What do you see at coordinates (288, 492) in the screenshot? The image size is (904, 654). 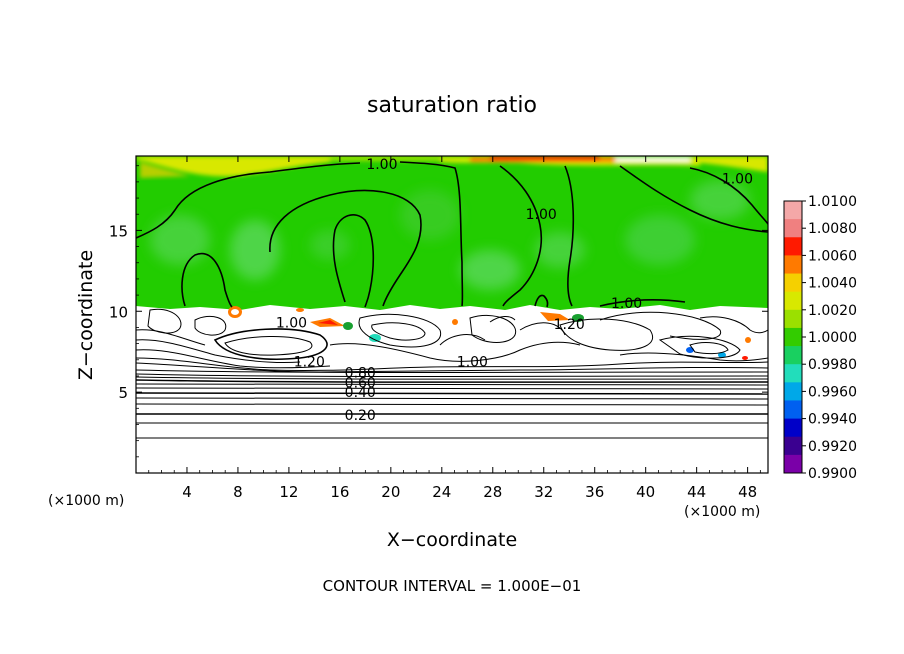 I see `x-tick-label: 12` at bounding box center [288, 492].